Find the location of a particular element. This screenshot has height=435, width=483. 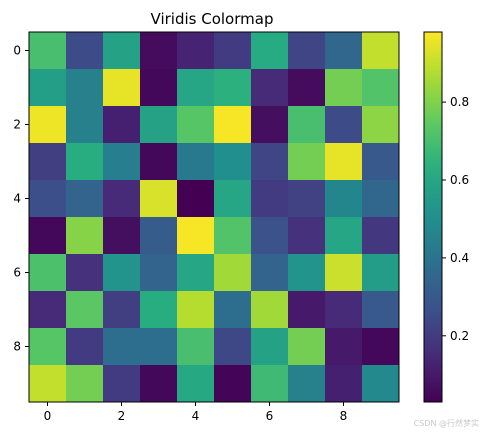

y-tick-label: 4 is located at coordinates (17, 199).